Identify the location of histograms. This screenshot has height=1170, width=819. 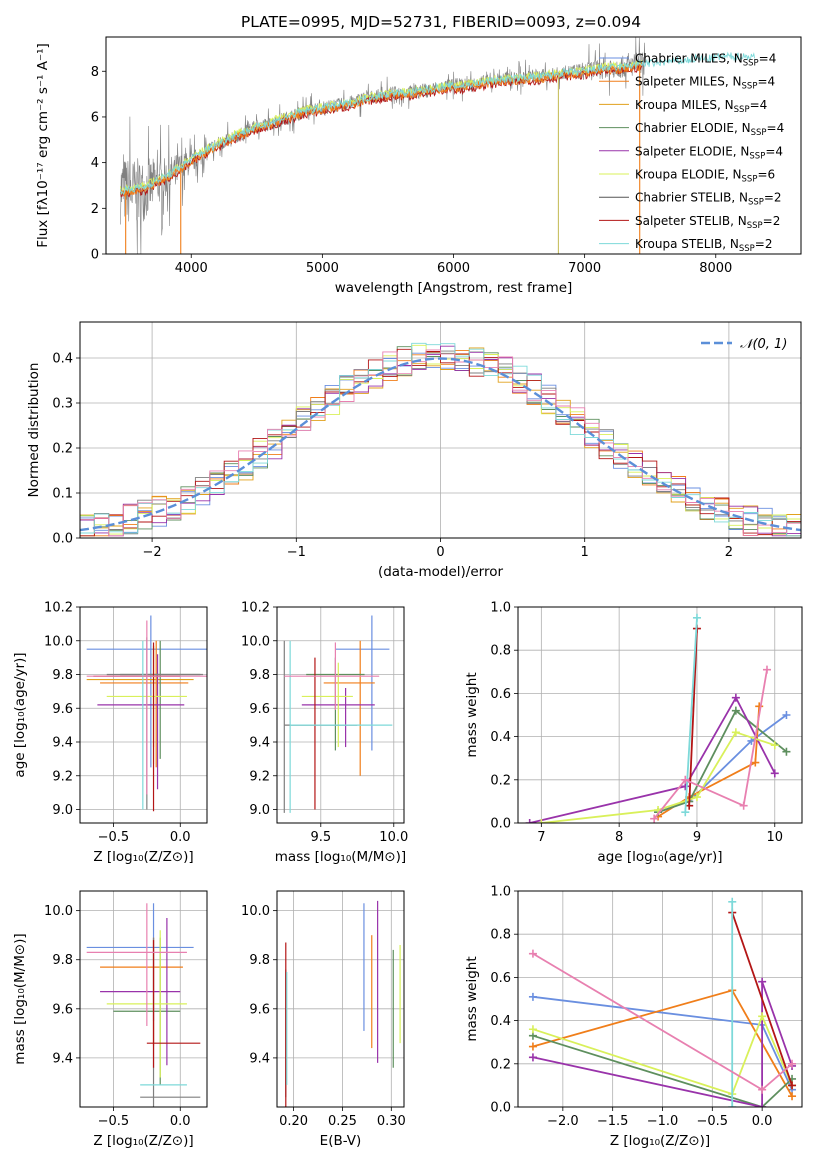
(440, 439).